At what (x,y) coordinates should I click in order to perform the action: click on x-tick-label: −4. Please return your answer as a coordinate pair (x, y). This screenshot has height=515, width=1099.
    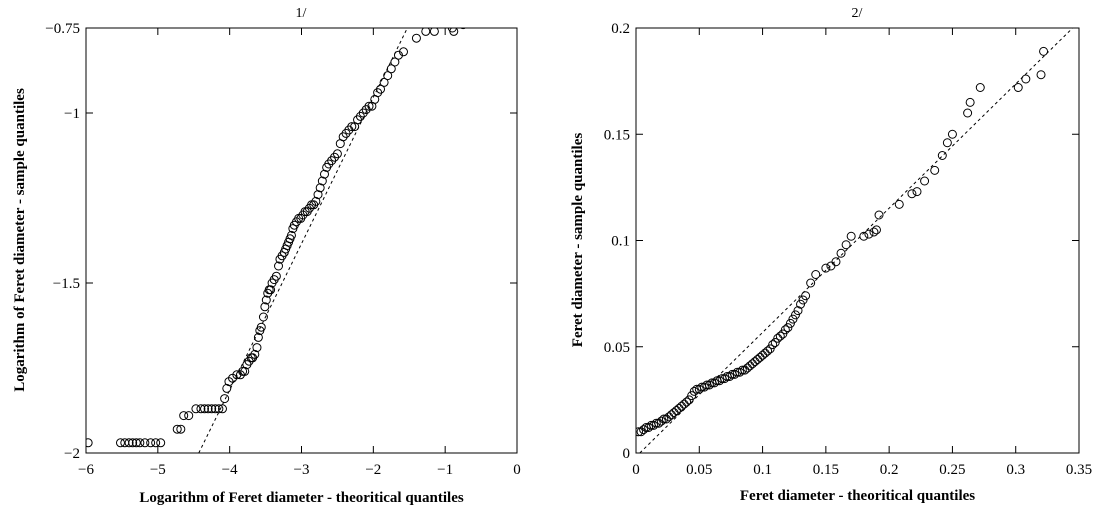
    Looking at the image, I should click on (230, 470).